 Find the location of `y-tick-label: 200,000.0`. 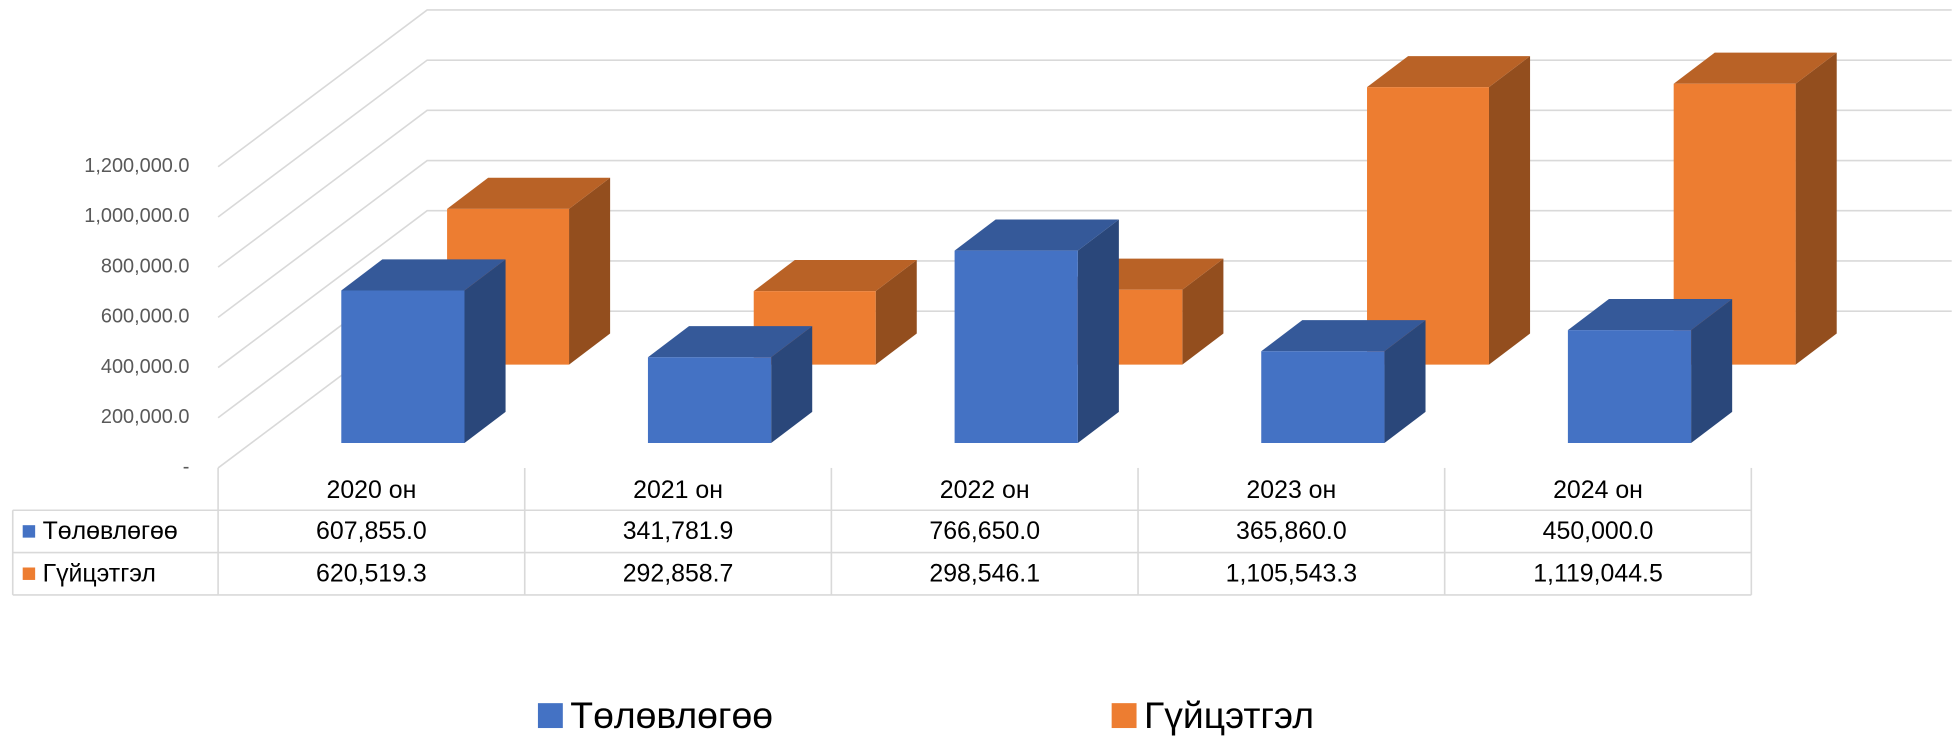

y-tick-label: 200,000.0 is located at coordinates (145, 417).